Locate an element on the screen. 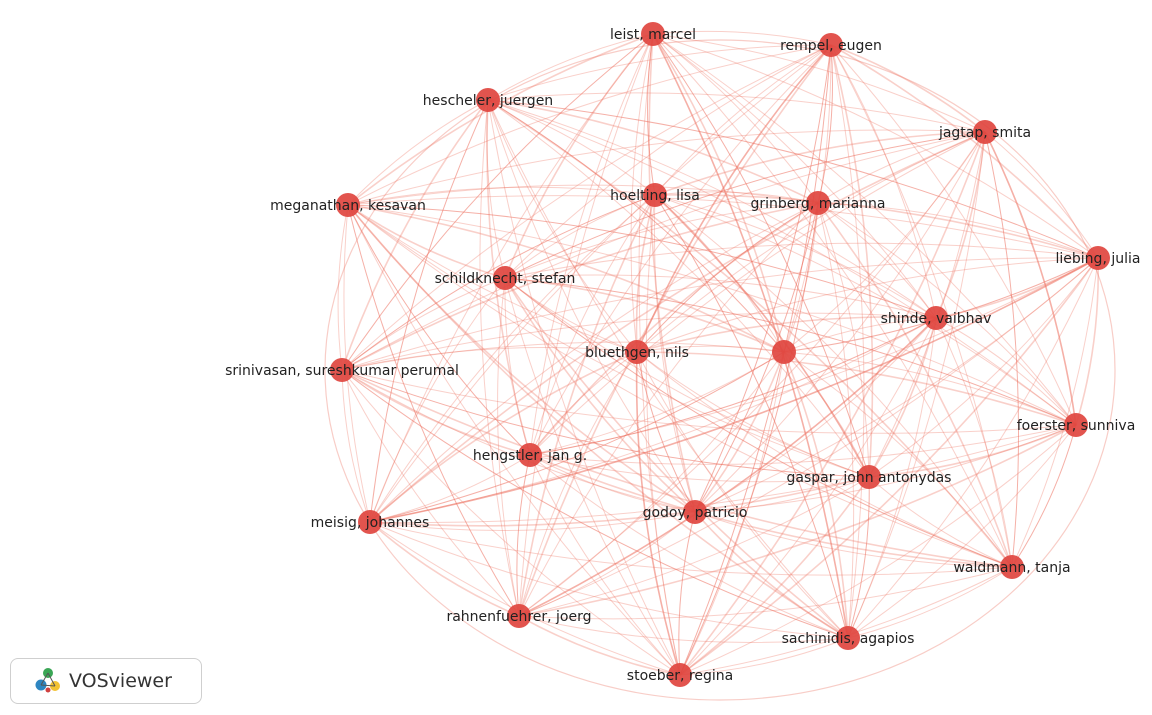 The image size is (1152, 715). author-label: leist, marcel is located at coordinates (653, 35).